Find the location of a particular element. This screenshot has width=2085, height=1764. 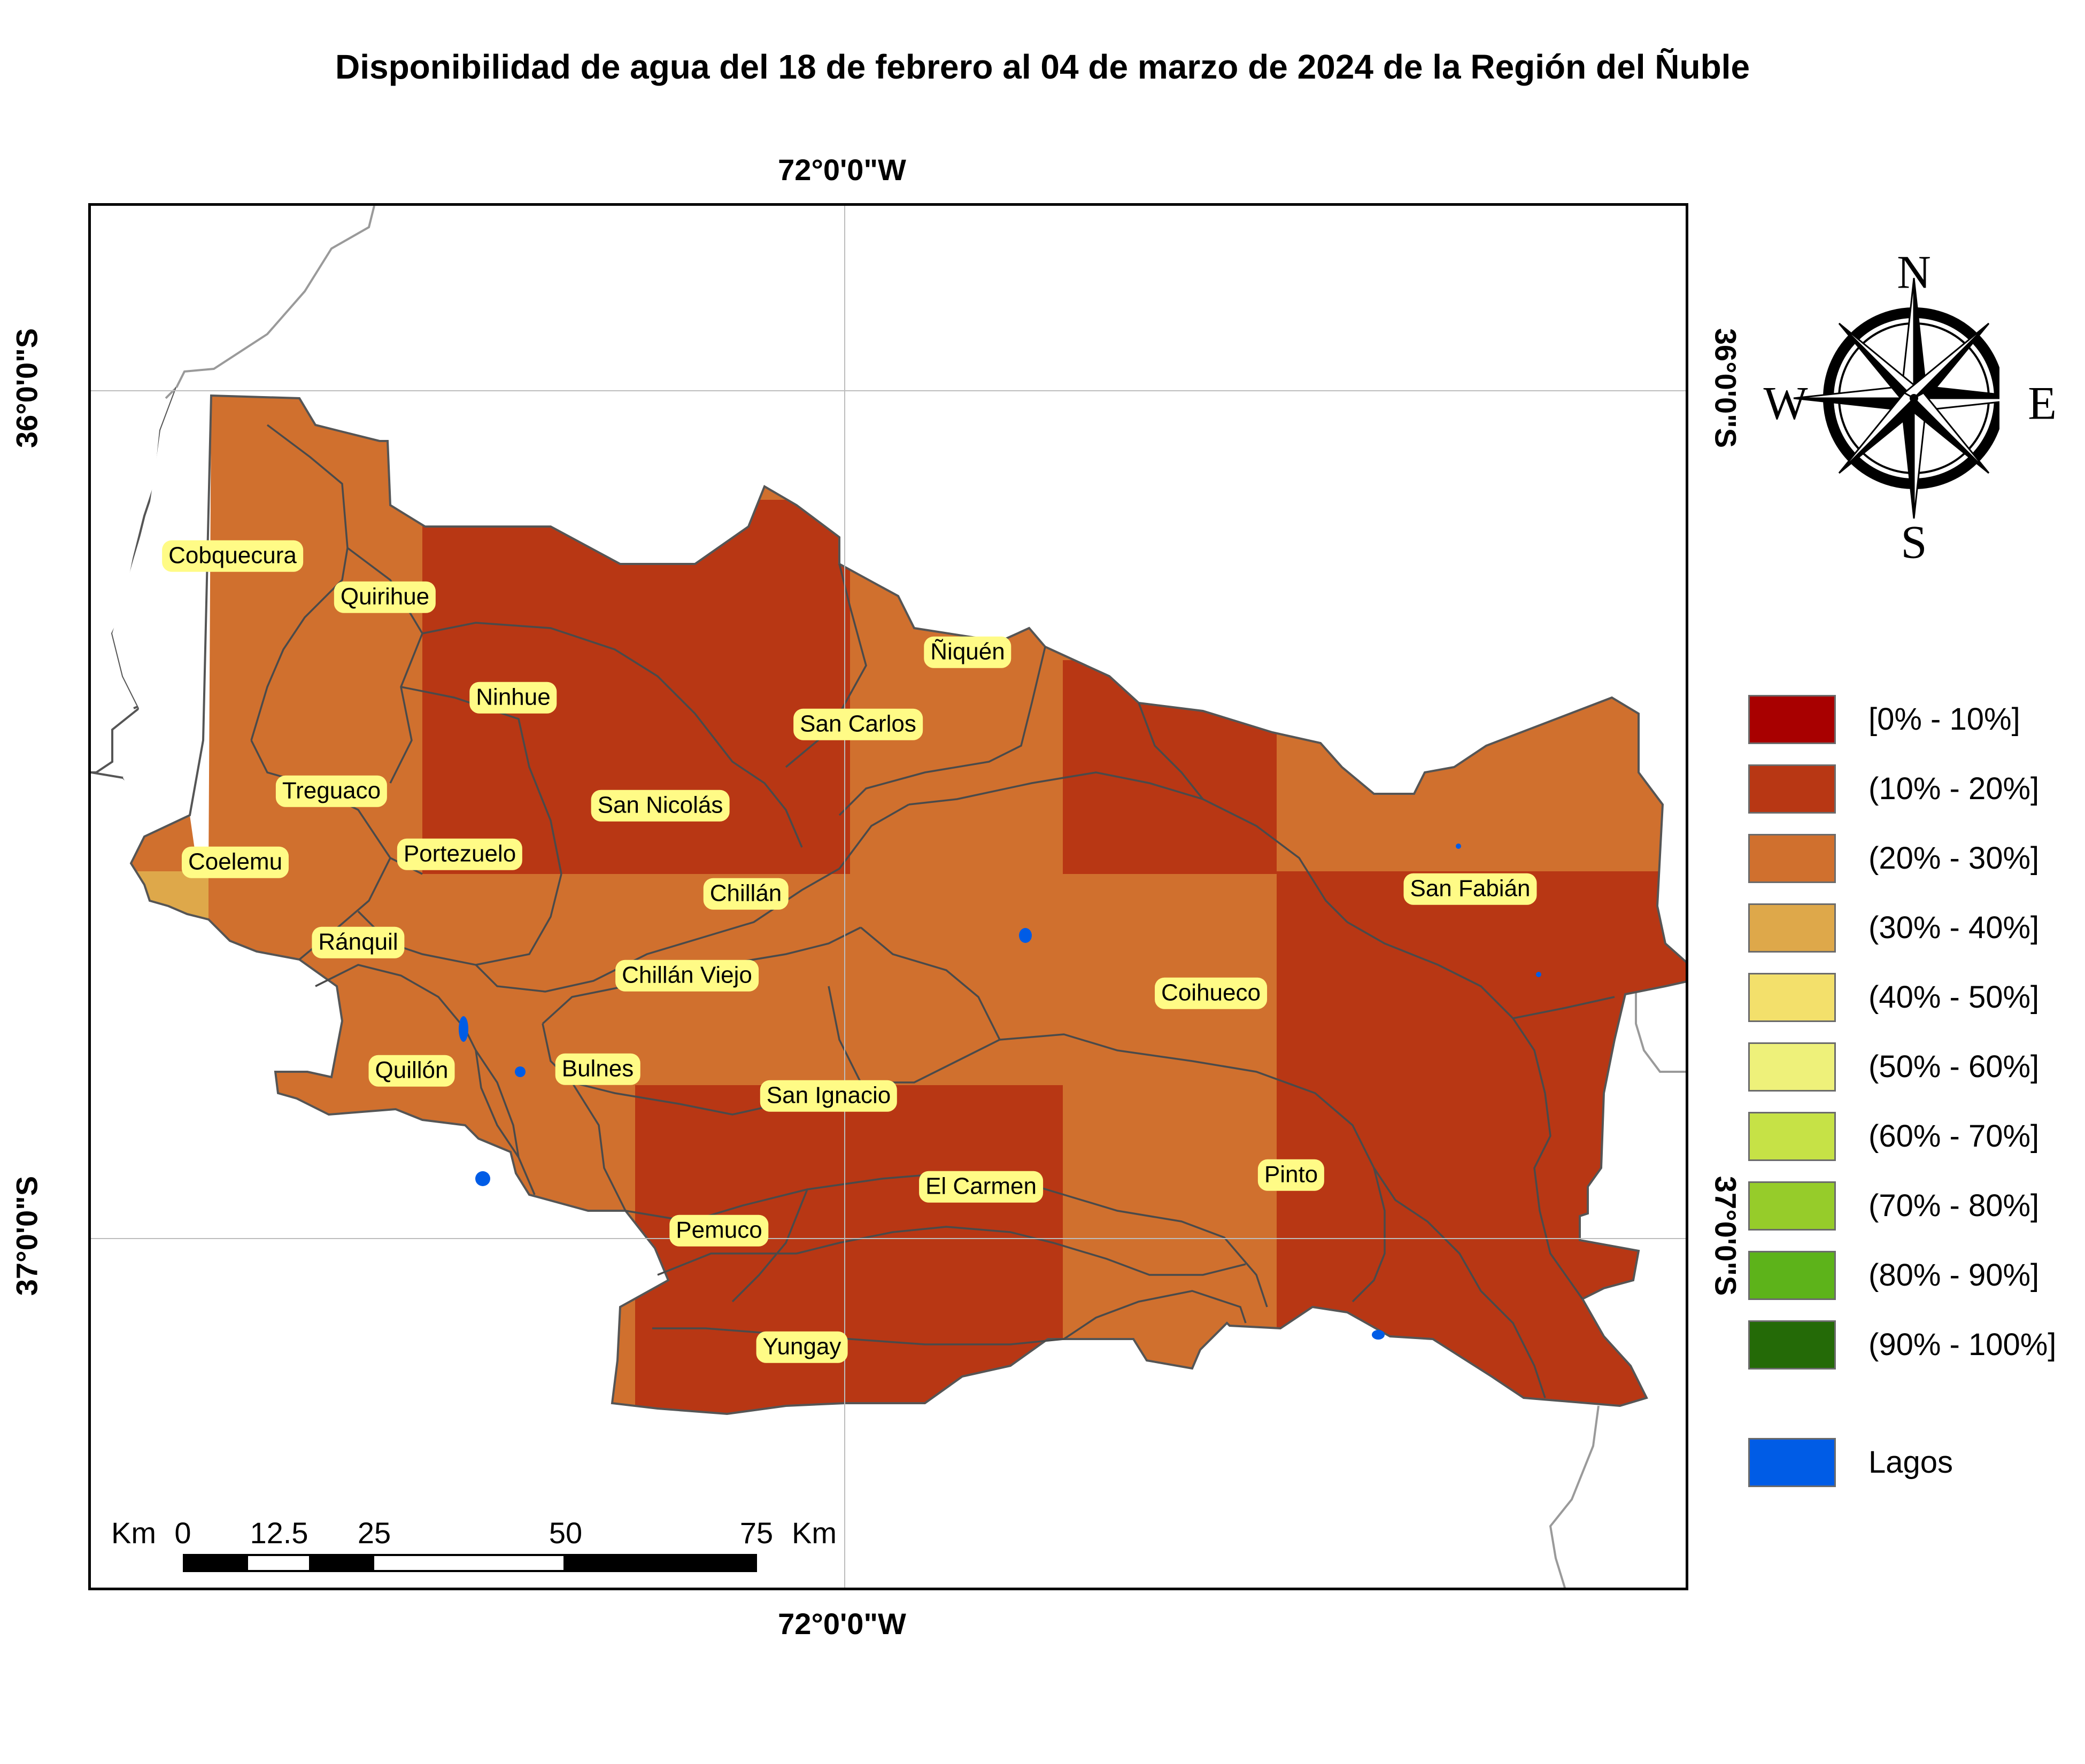

commune-label: Coelemu is located at coordinates (235, 862).